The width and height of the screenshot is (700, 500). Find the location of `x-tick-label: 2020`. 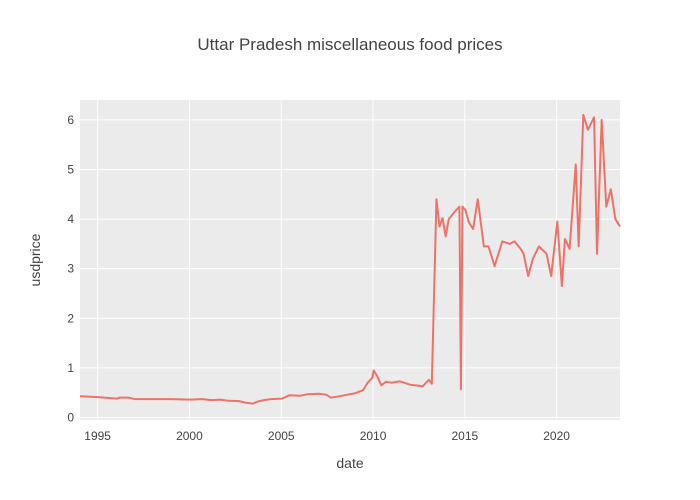

x-tick-label: 2020 is located at coordinates (556, 436).